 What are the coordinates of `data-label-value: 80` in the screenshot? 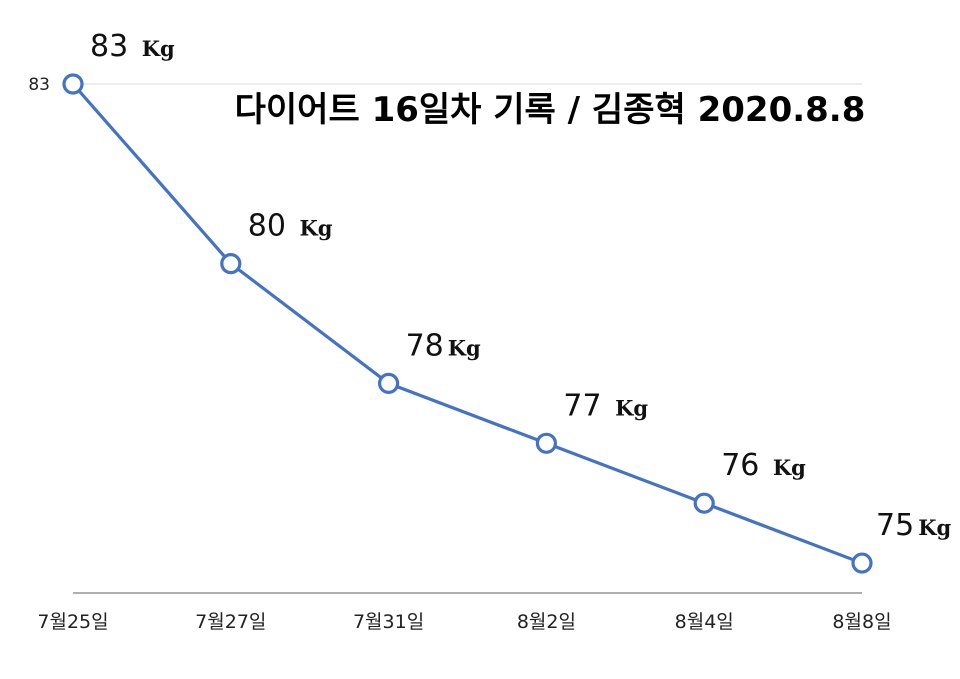 It's located at (272, 226).